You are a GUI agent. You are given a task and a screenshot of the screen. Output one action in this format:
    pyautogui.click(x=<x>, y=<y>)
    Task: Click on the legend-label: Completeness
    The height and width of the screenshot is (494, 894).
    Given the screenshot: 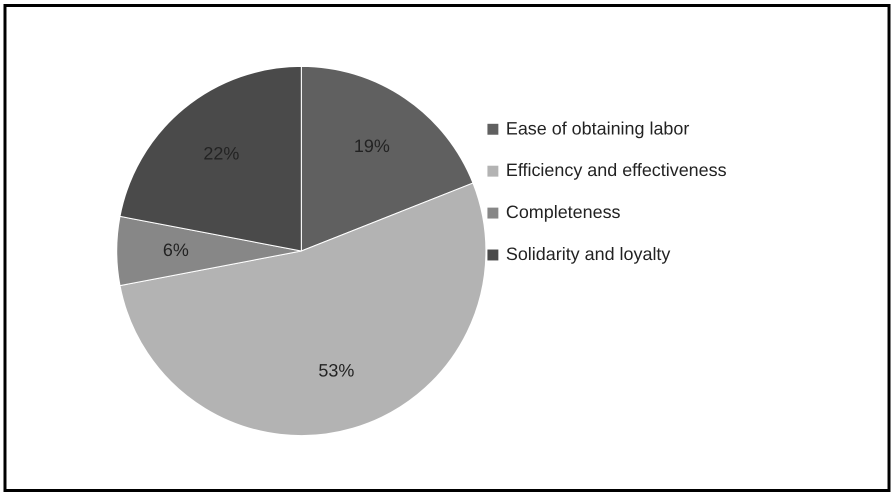 What is the action you would take?
    pyautogui.click(x=563, y=212)
    